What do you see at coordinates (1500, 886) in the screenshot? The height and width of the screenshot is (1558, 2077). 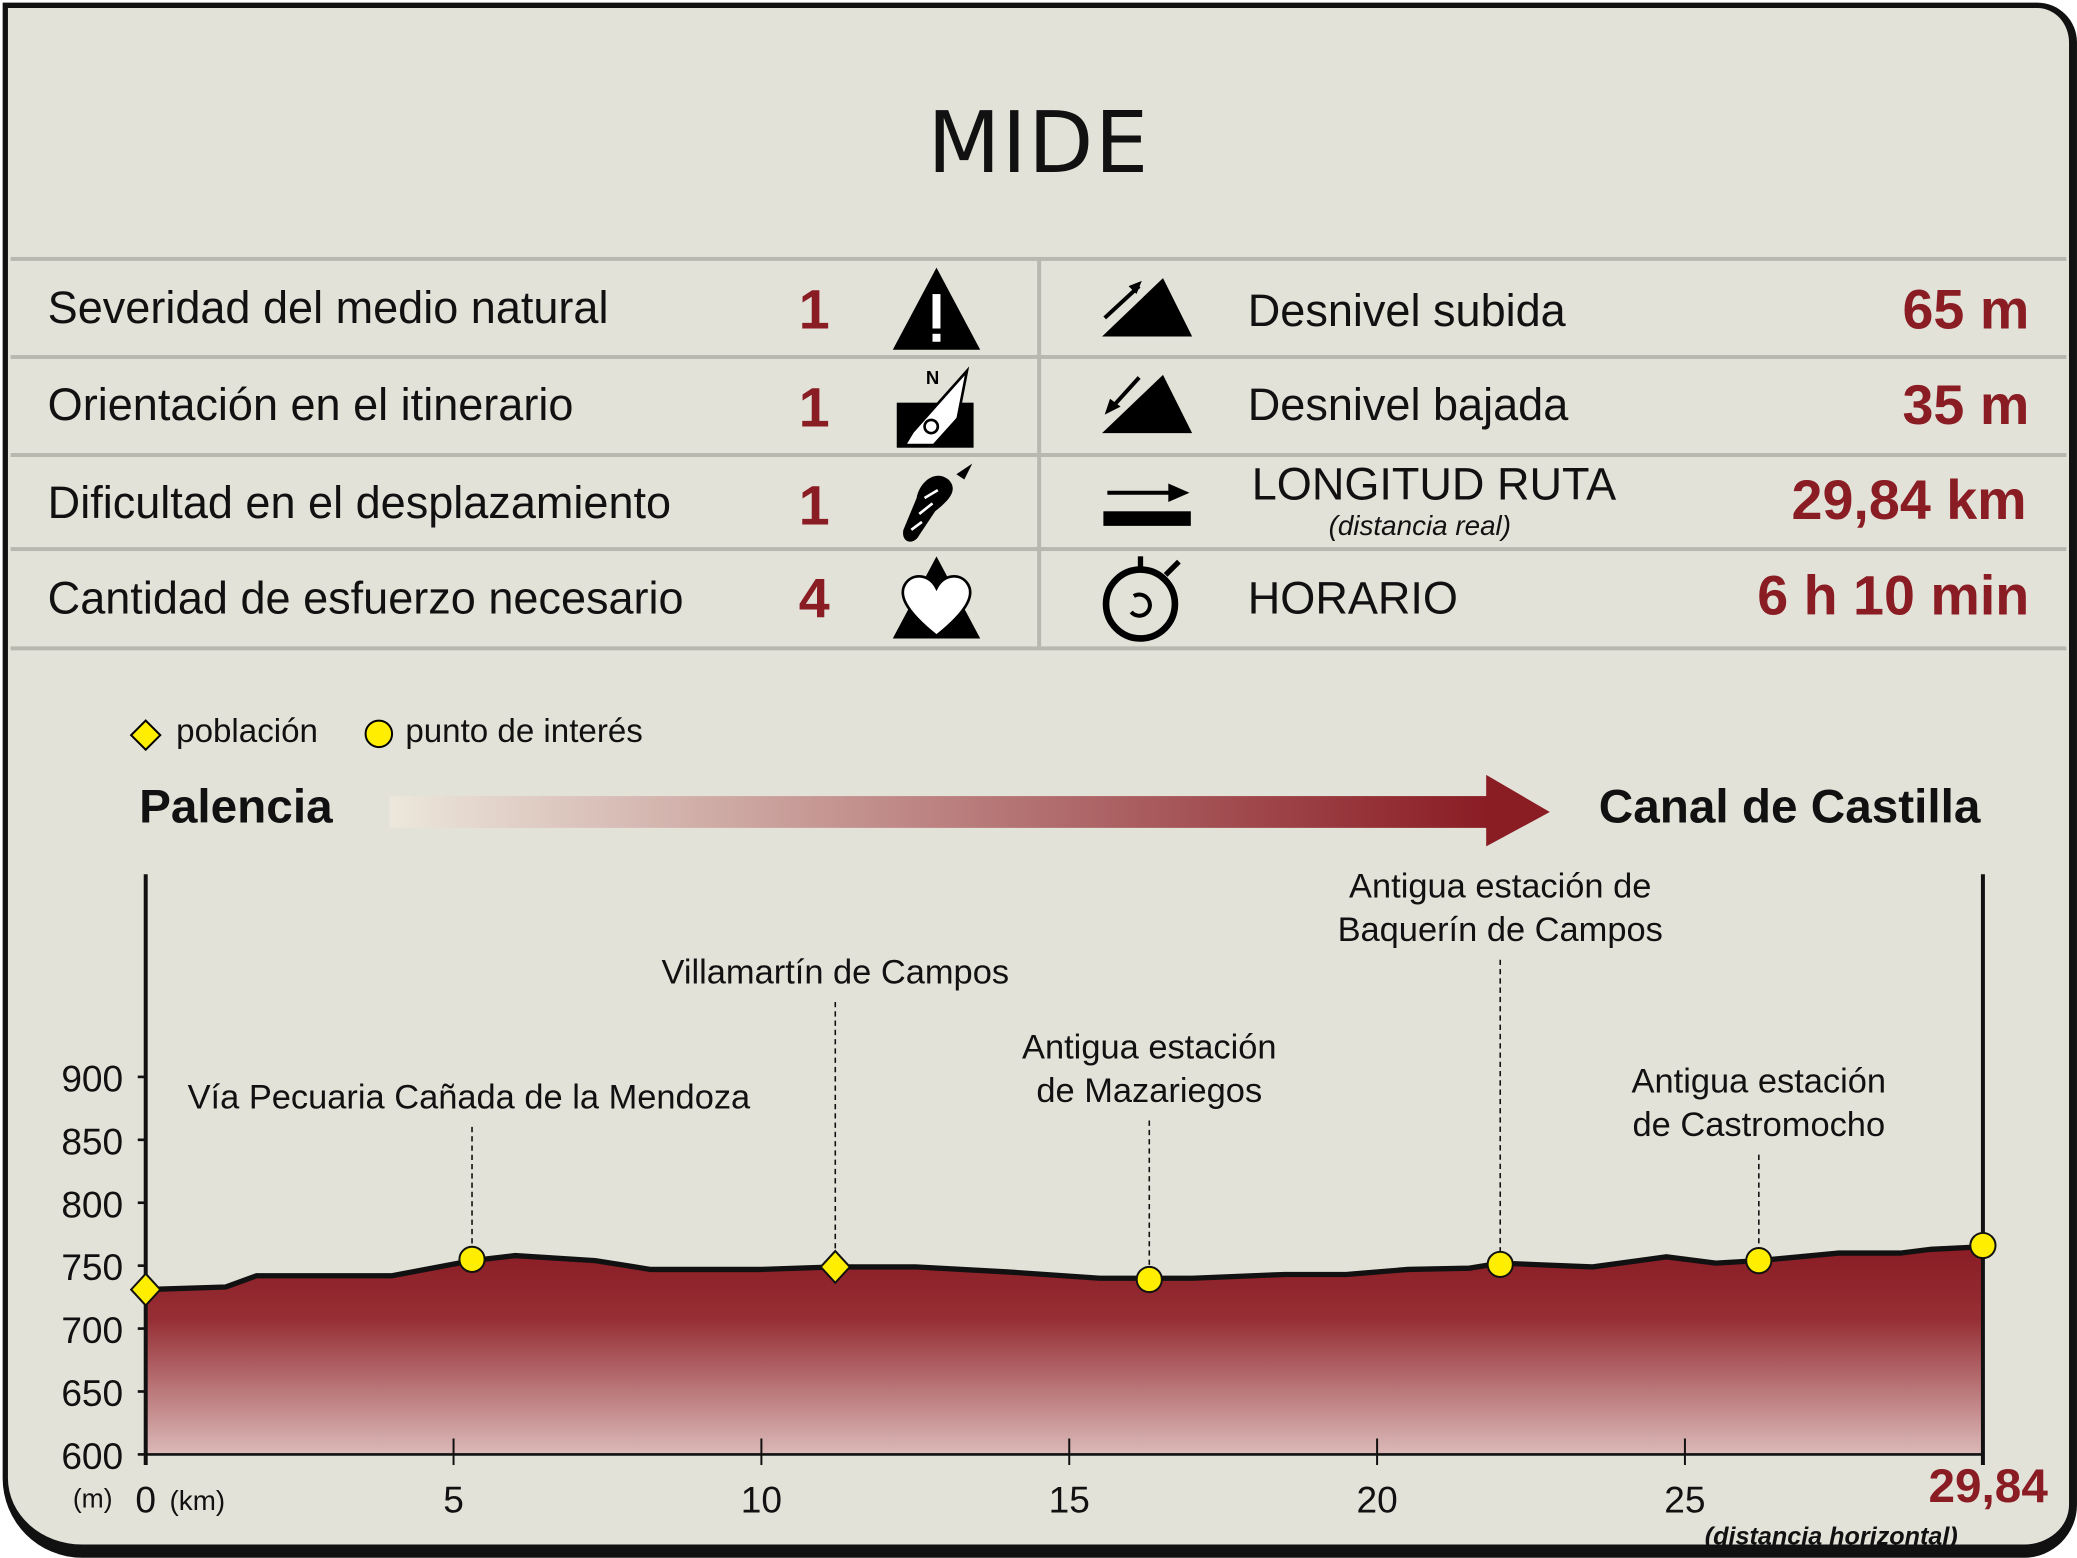 I see `point-label: Antigua estación de` at bounding box center [1500, 886].